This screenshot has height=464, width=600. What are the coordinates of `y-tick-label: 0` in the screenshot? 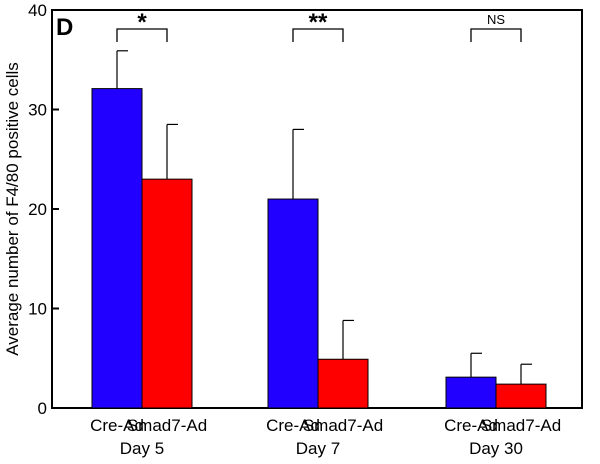 It's located at (42, 408).